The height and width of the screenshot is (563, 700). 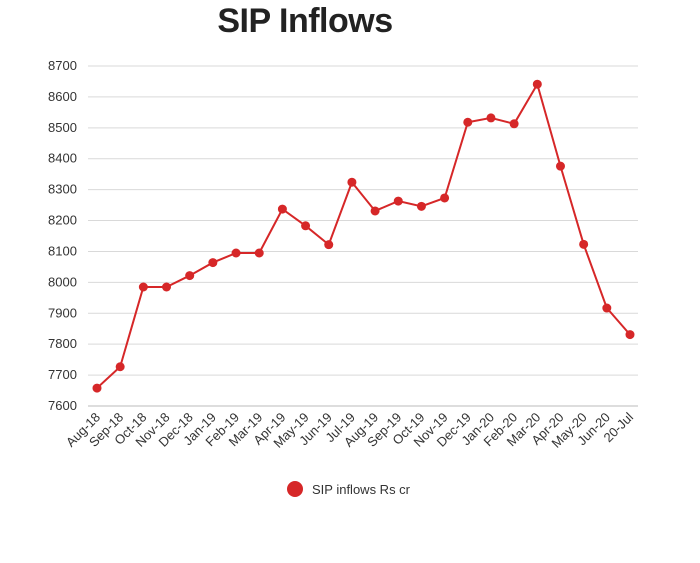 I want to click on y-tick-label: 8600, so click(x=62, y=96).